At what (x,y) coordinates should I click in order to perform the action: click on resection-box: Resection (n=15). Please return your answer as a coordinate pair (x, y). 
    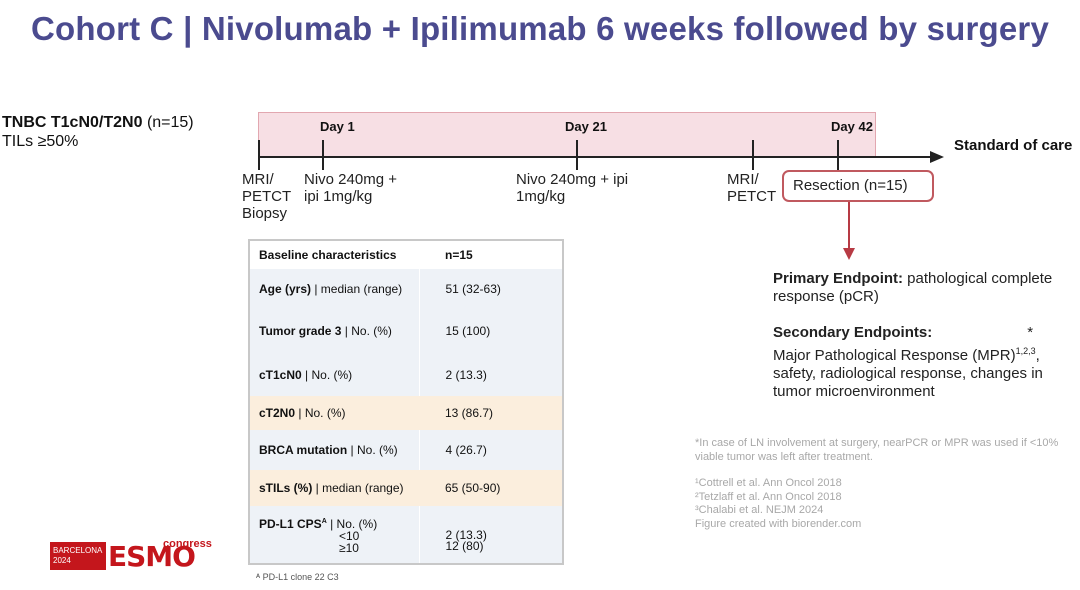
    Looking at the image, I should click on (858, 186).